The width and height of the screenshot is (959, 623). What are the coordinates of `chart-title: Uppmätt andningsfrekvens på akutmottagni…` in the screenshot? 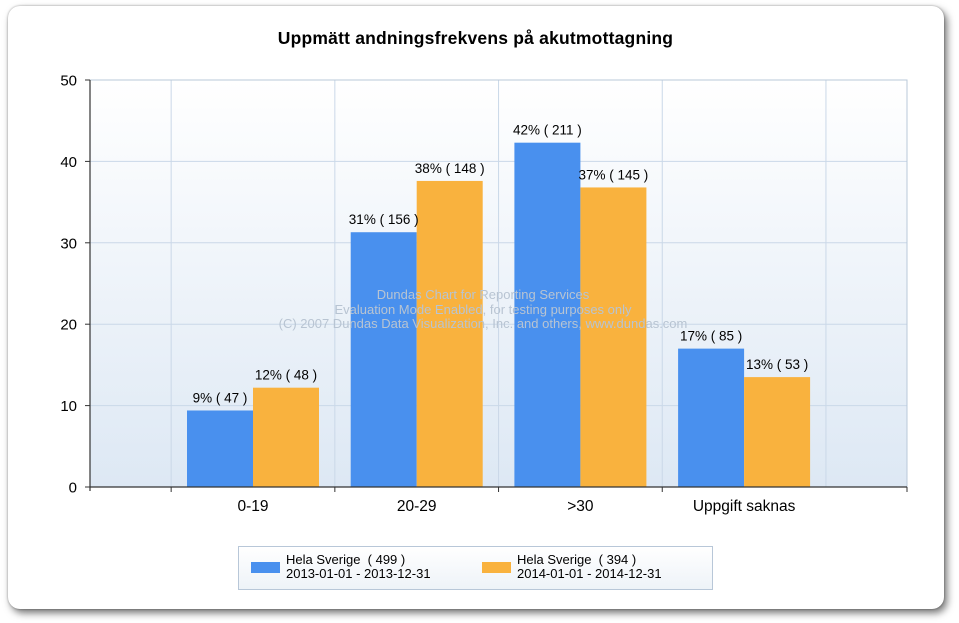 It's located at (475, 38).